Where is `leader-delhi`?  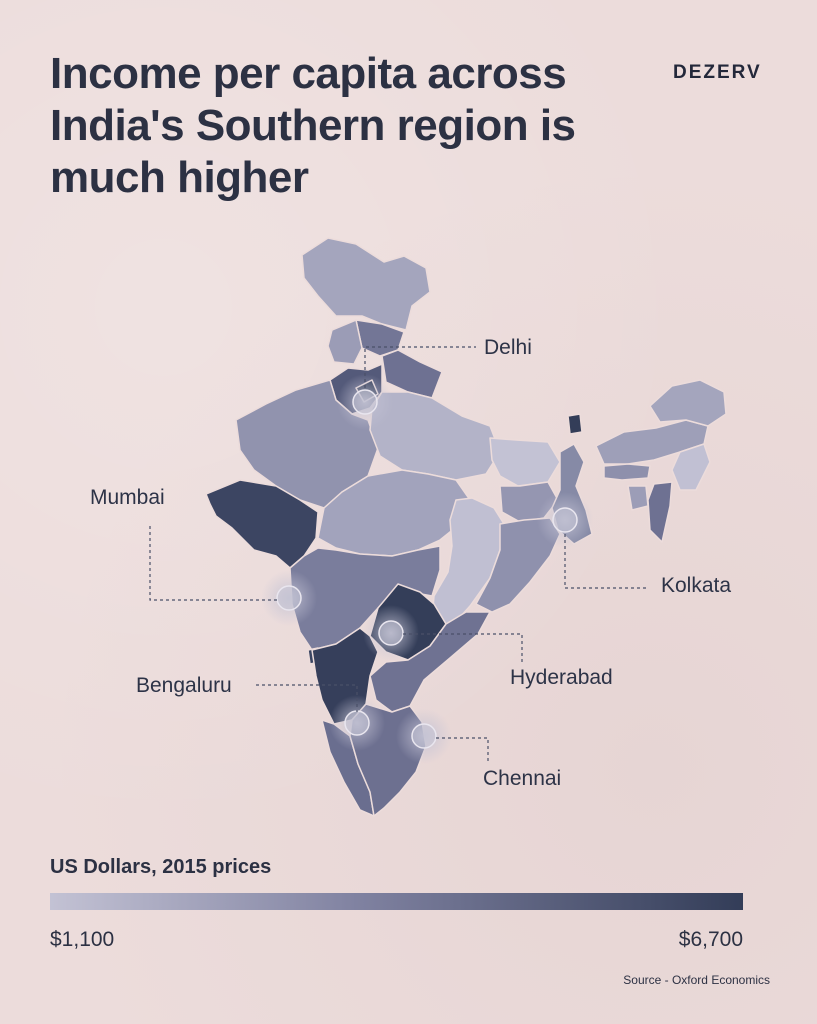 leader-delhi is located at coordinates (420, 367).